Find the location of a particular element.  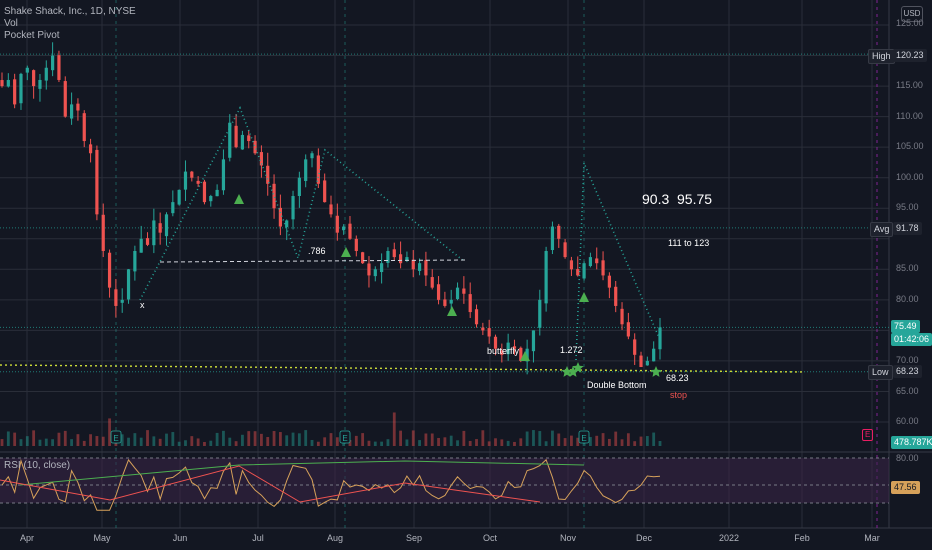

fib-1272-label: 1.272 is located at coordinates (571, 350).